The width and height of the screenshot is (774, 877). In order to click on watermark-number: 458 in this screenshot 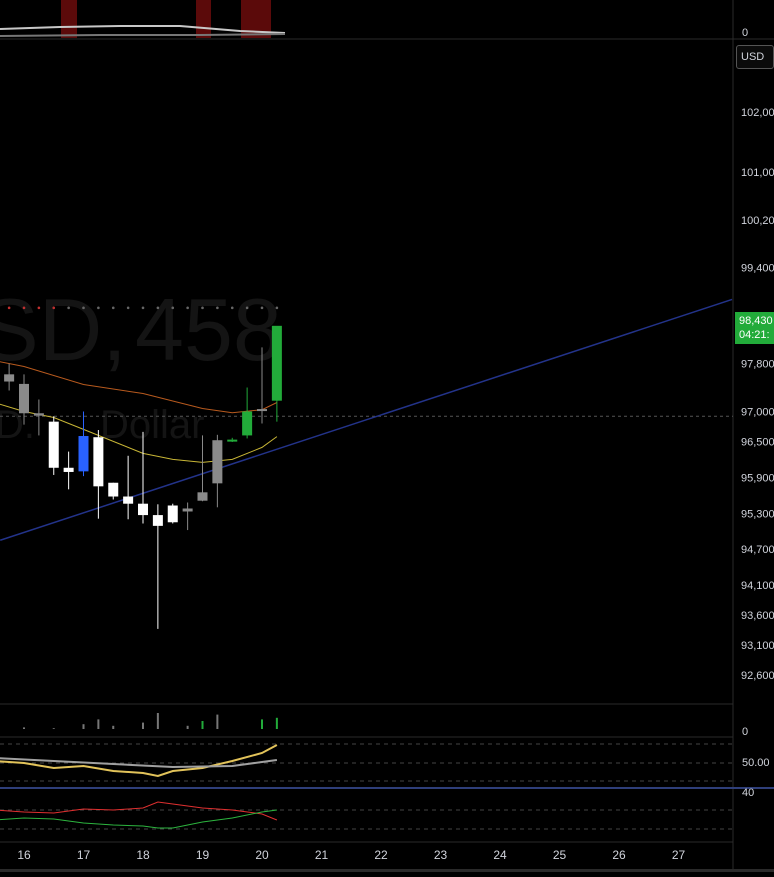, I will do `click(208, 329)`.